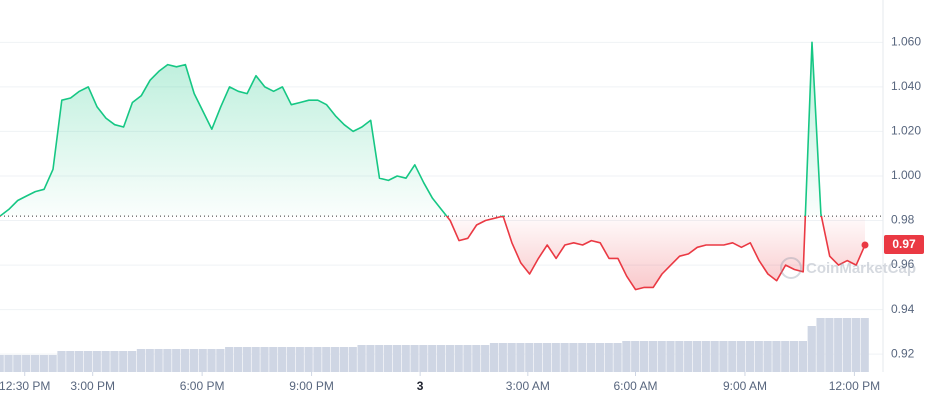 The image size is (929, 400). I want to click on watermark: CoinMarketCap, so click(848, 268).